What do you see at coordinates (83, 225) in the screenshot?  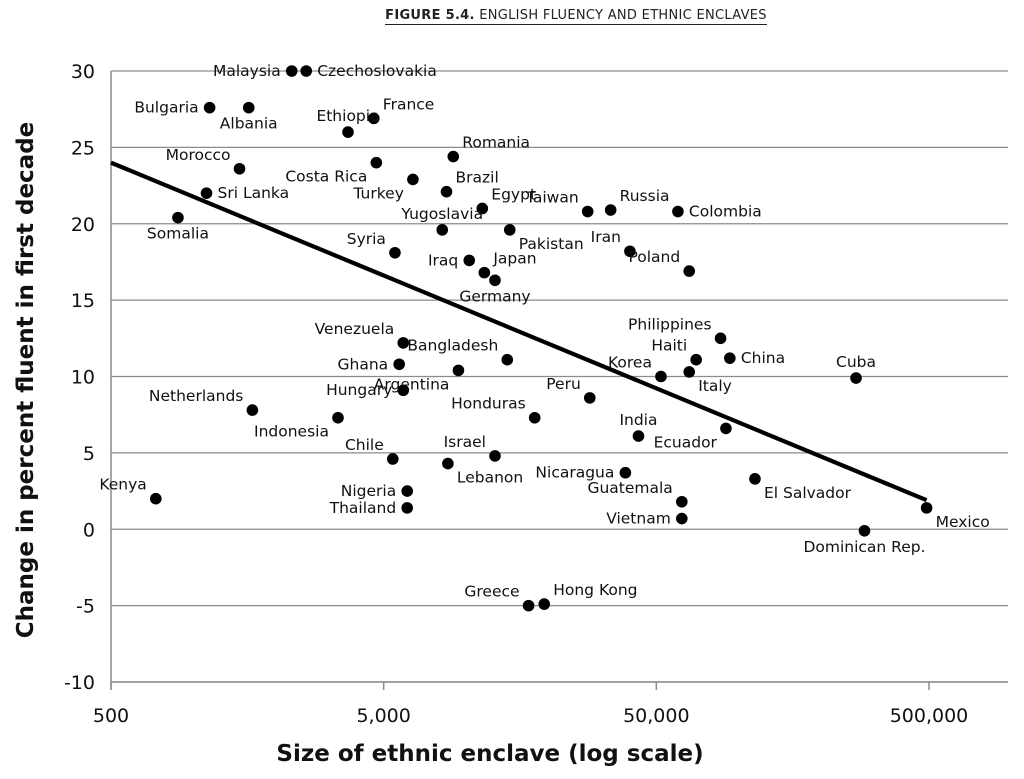 I see `y-tick-label: 20` at bounding box center [83, 225].